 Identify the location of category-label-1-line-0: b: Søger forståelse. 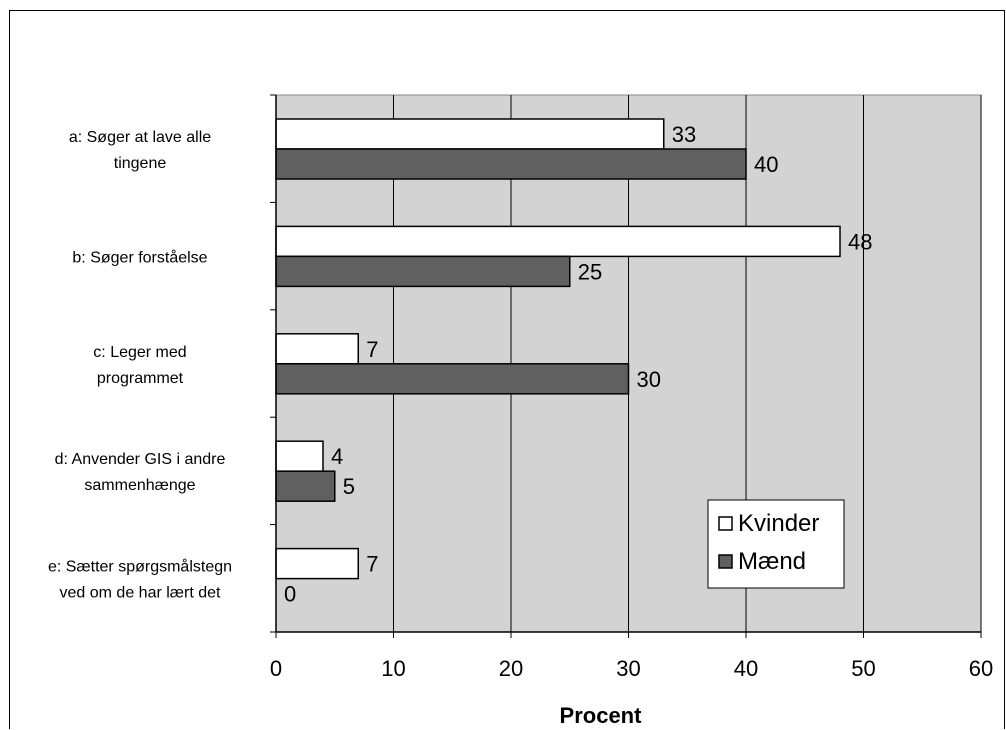
(139, 257).